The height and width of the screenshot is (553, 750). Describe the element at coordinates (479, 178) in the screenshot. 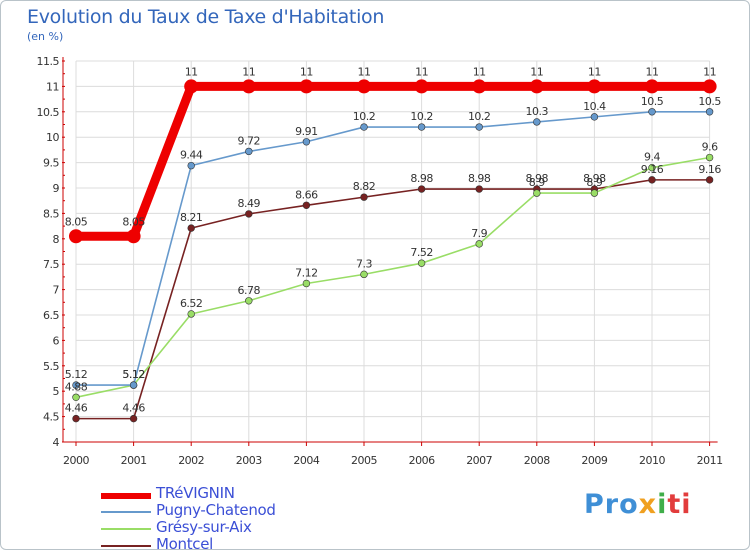

I see `data-label-montcel: 8.98` at that location.